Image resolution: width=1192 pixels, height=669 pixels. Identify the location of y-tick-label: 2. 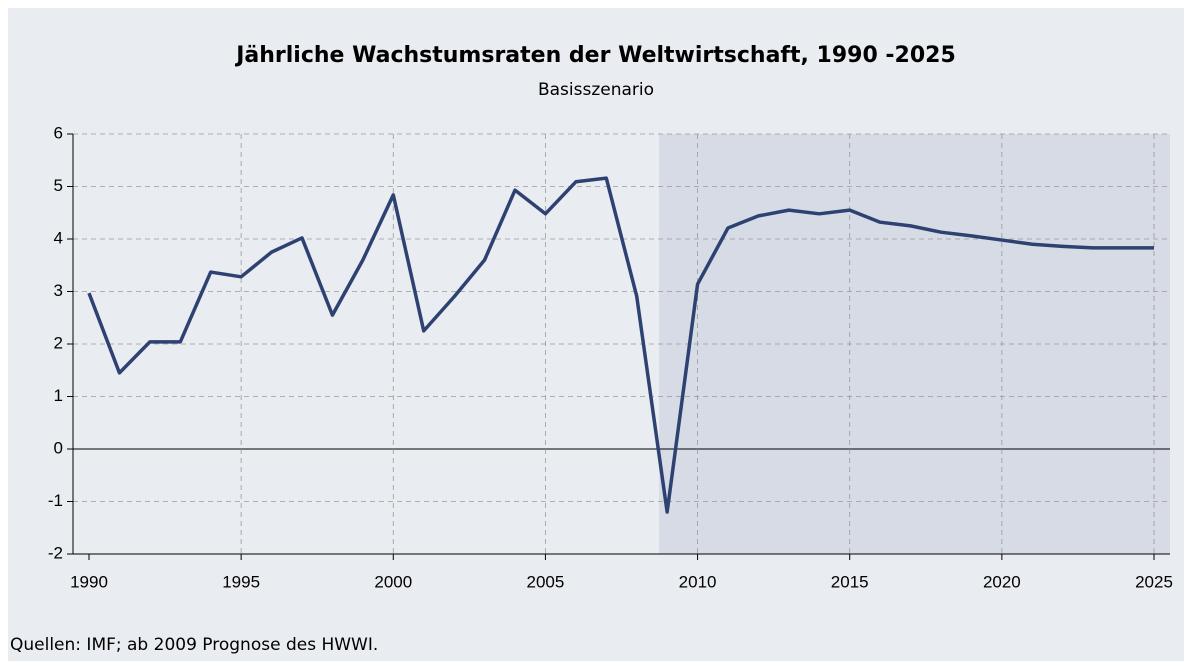
(58, 342).